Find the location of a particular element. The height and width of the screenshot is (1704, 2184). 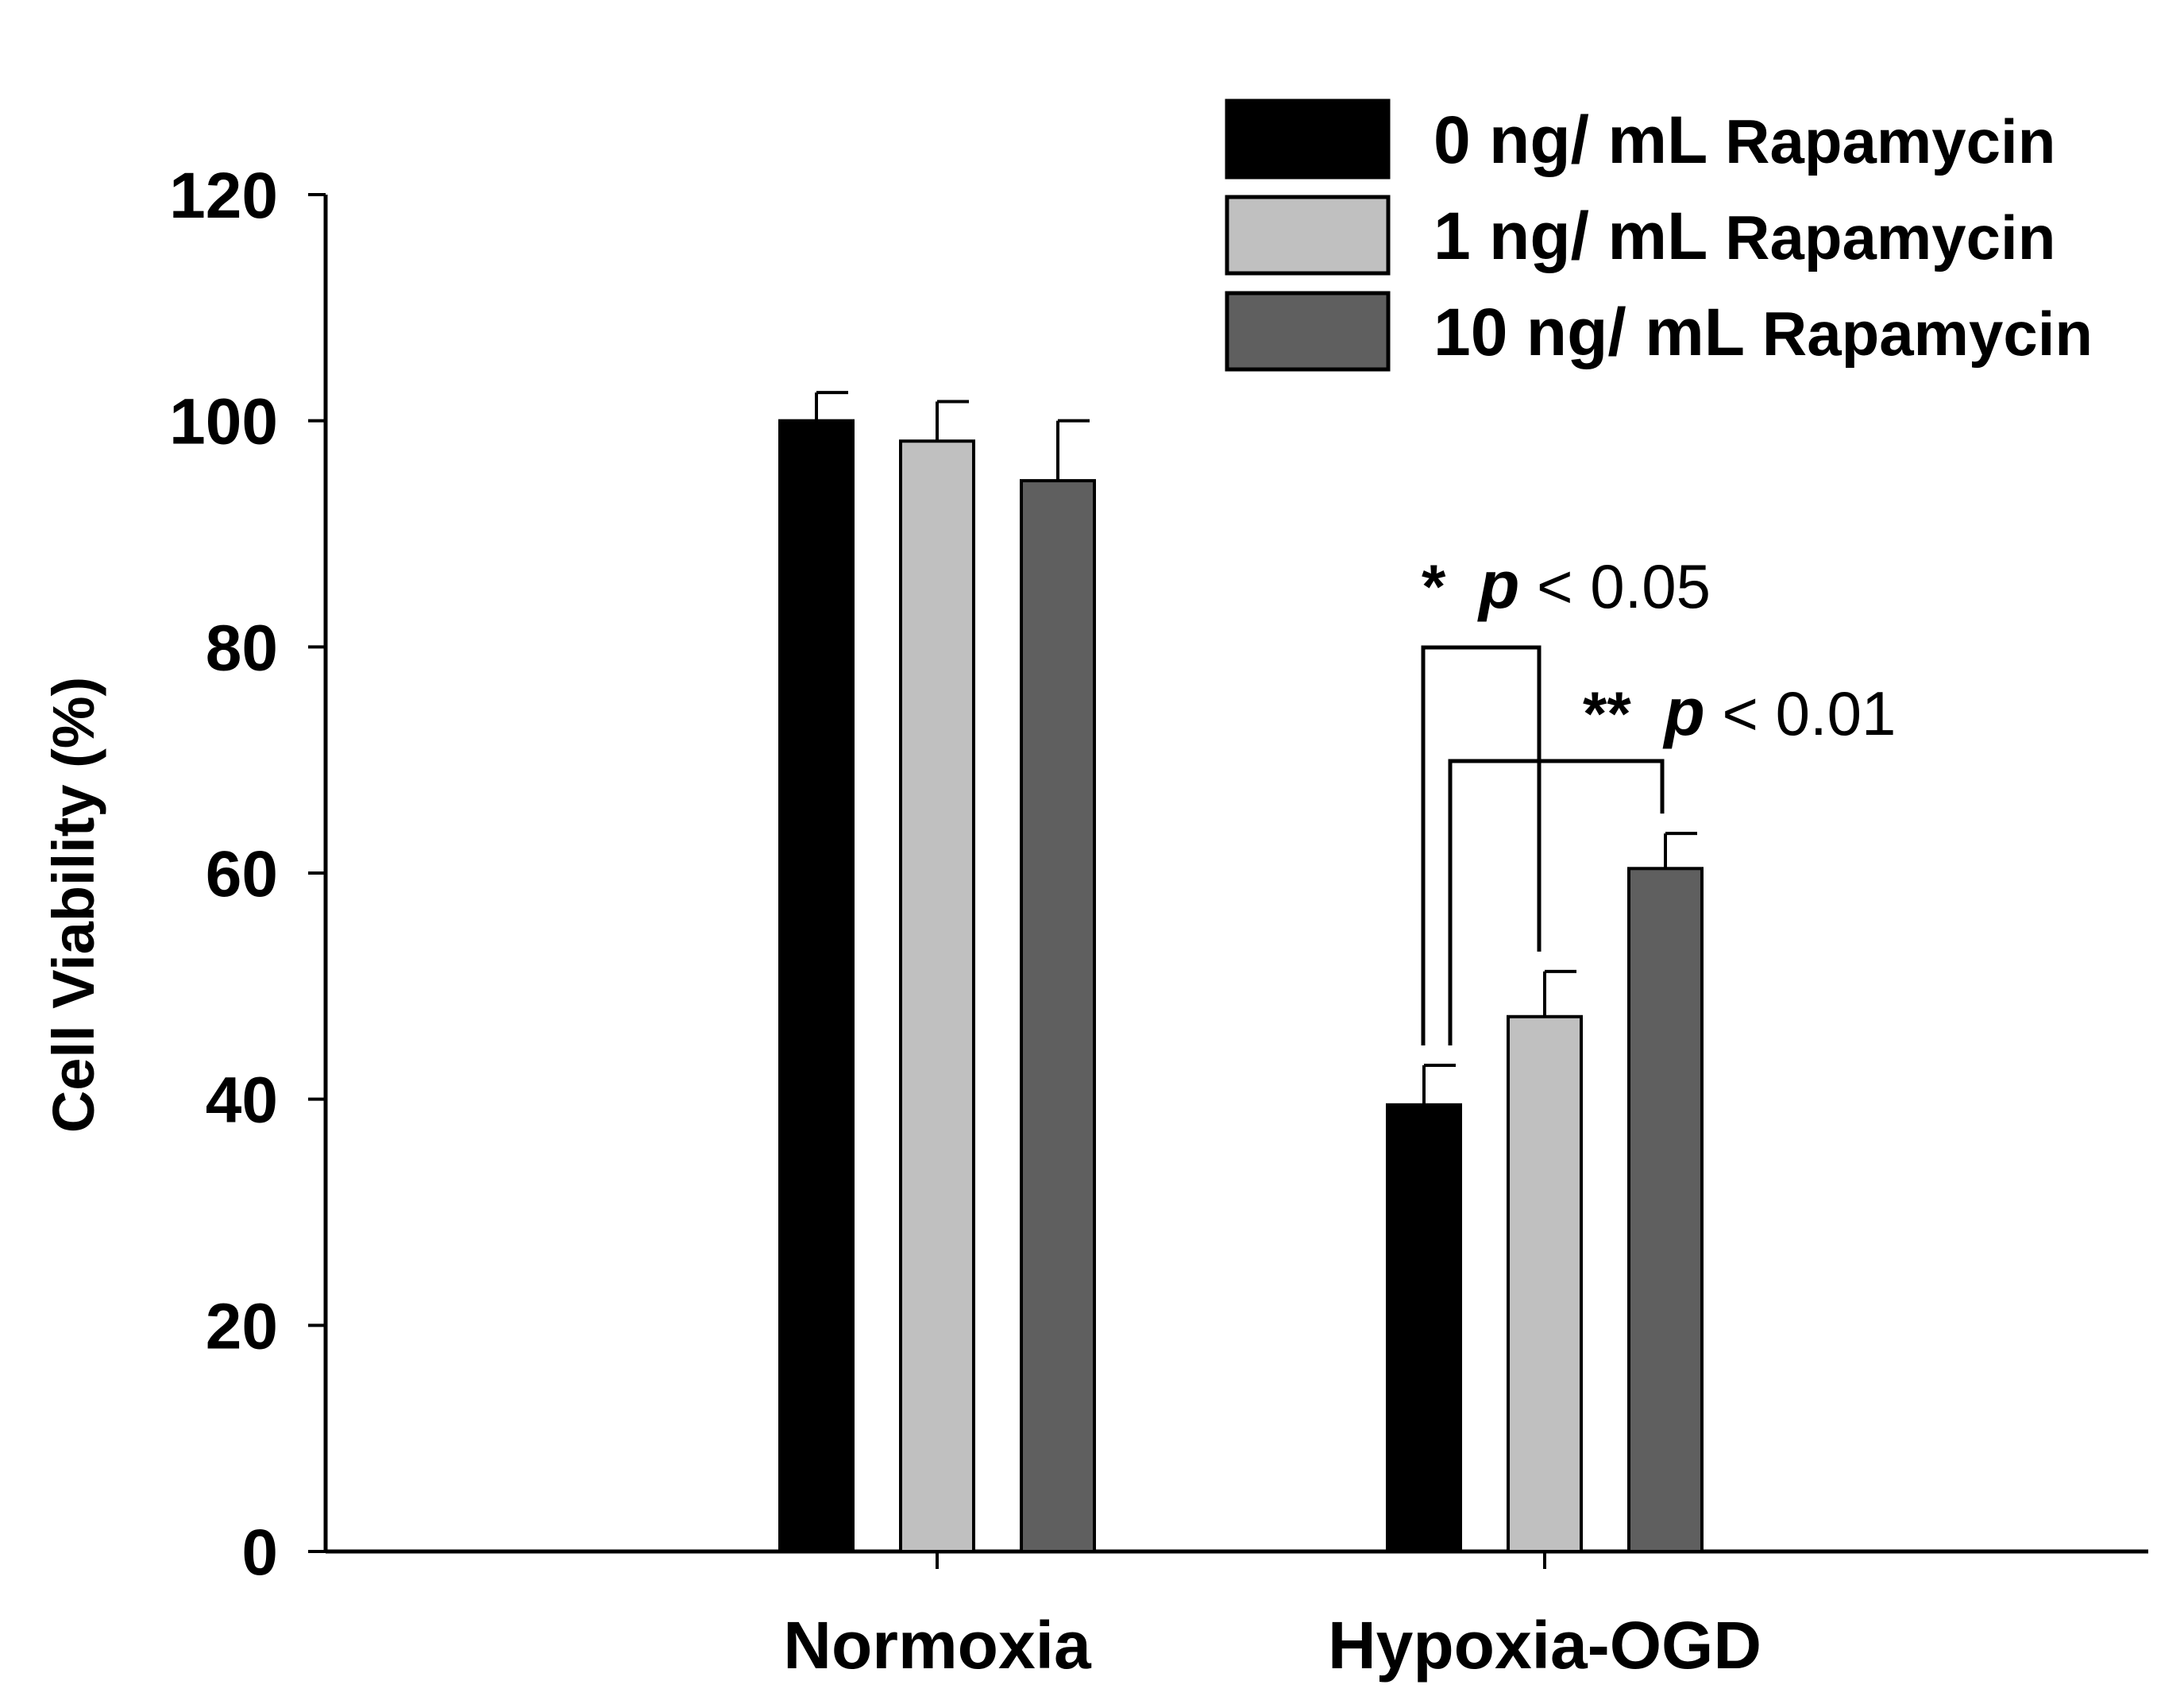

y-axis-title: Cell Viability (%) is located at coordinates (73, 905).